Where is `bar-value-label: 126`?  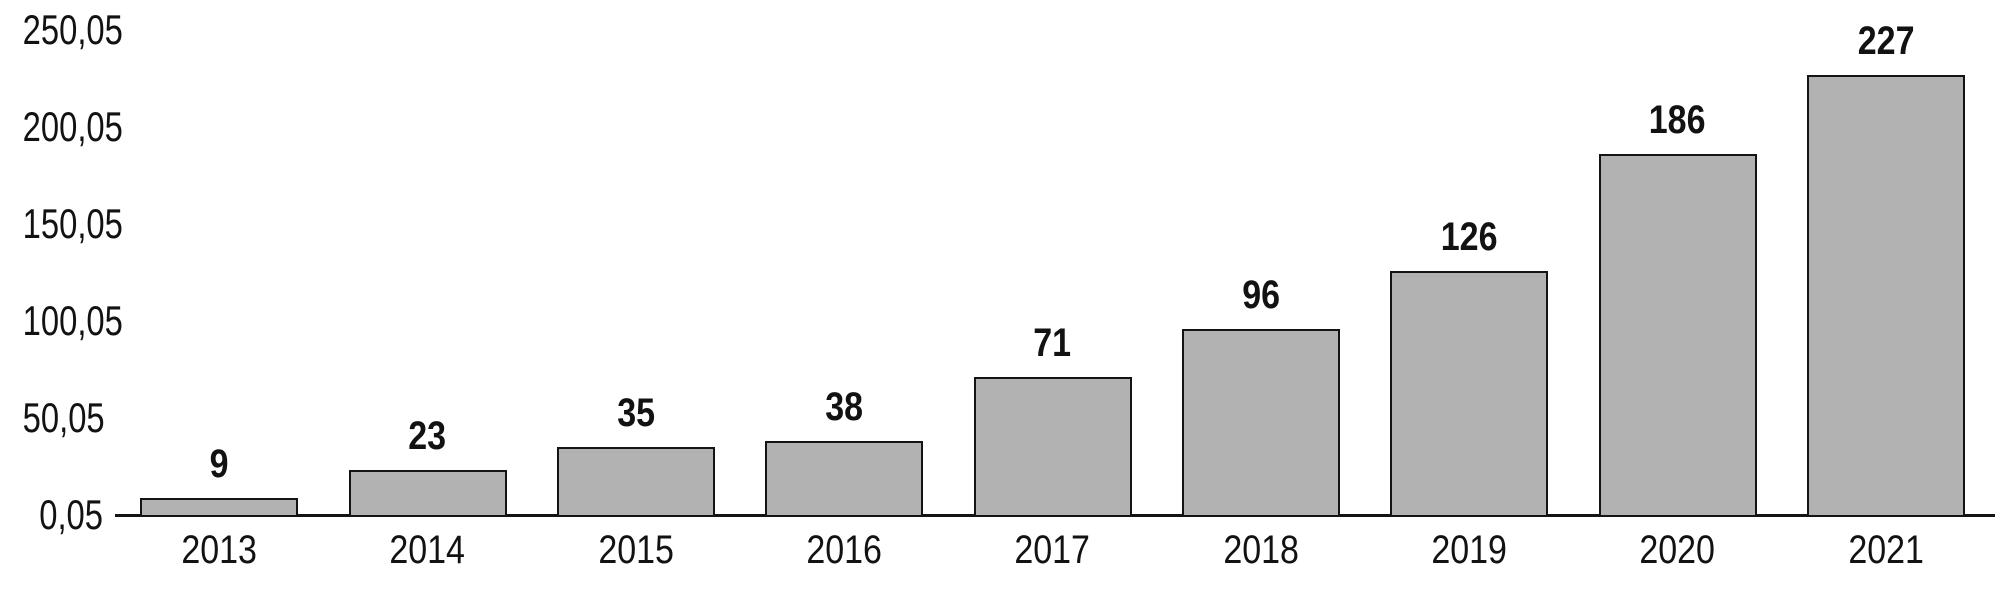
bar-value-label: 126 is located at coordinates (1469, 237).